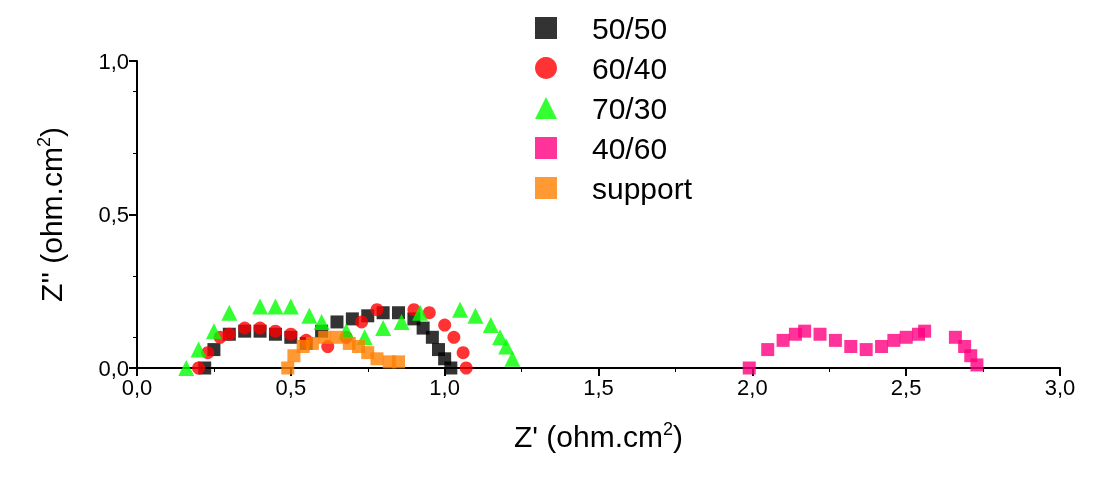 This screenshot has width=1093, height=486. I want to click on x-tick-label: 0,5, so click(291, 387).